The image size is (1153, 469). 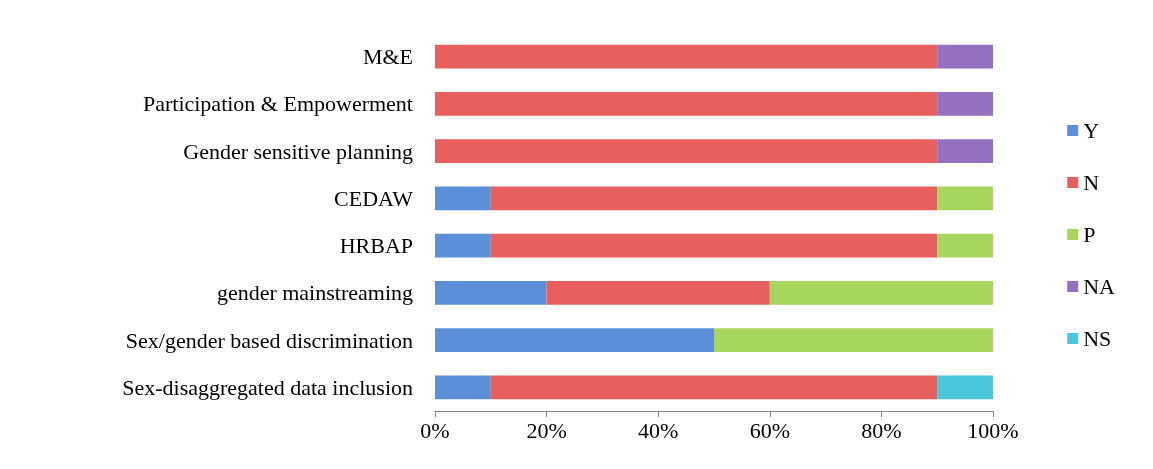 What do you see at coordinates (298, 151) in the screenshot?
I see `y-tick-label: Gender sensitive planning` at bounding box center [298, 151].